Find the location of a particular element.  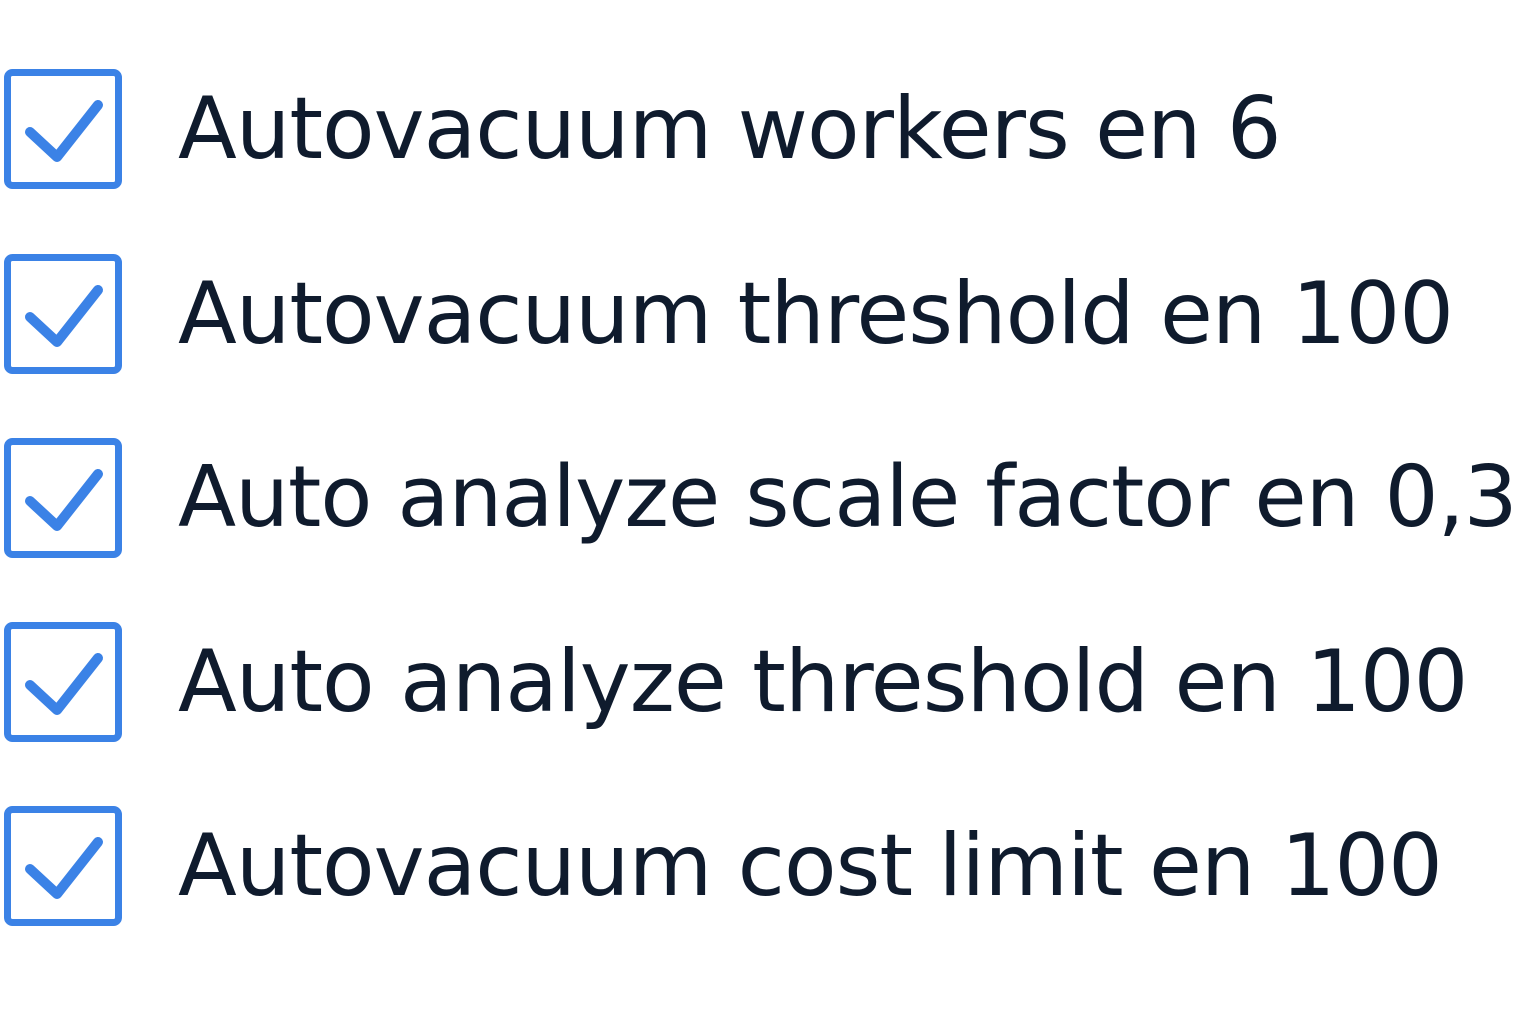

checklist-item-label: Autovacuum threshold en 100 is located at coordinates (816, 314).